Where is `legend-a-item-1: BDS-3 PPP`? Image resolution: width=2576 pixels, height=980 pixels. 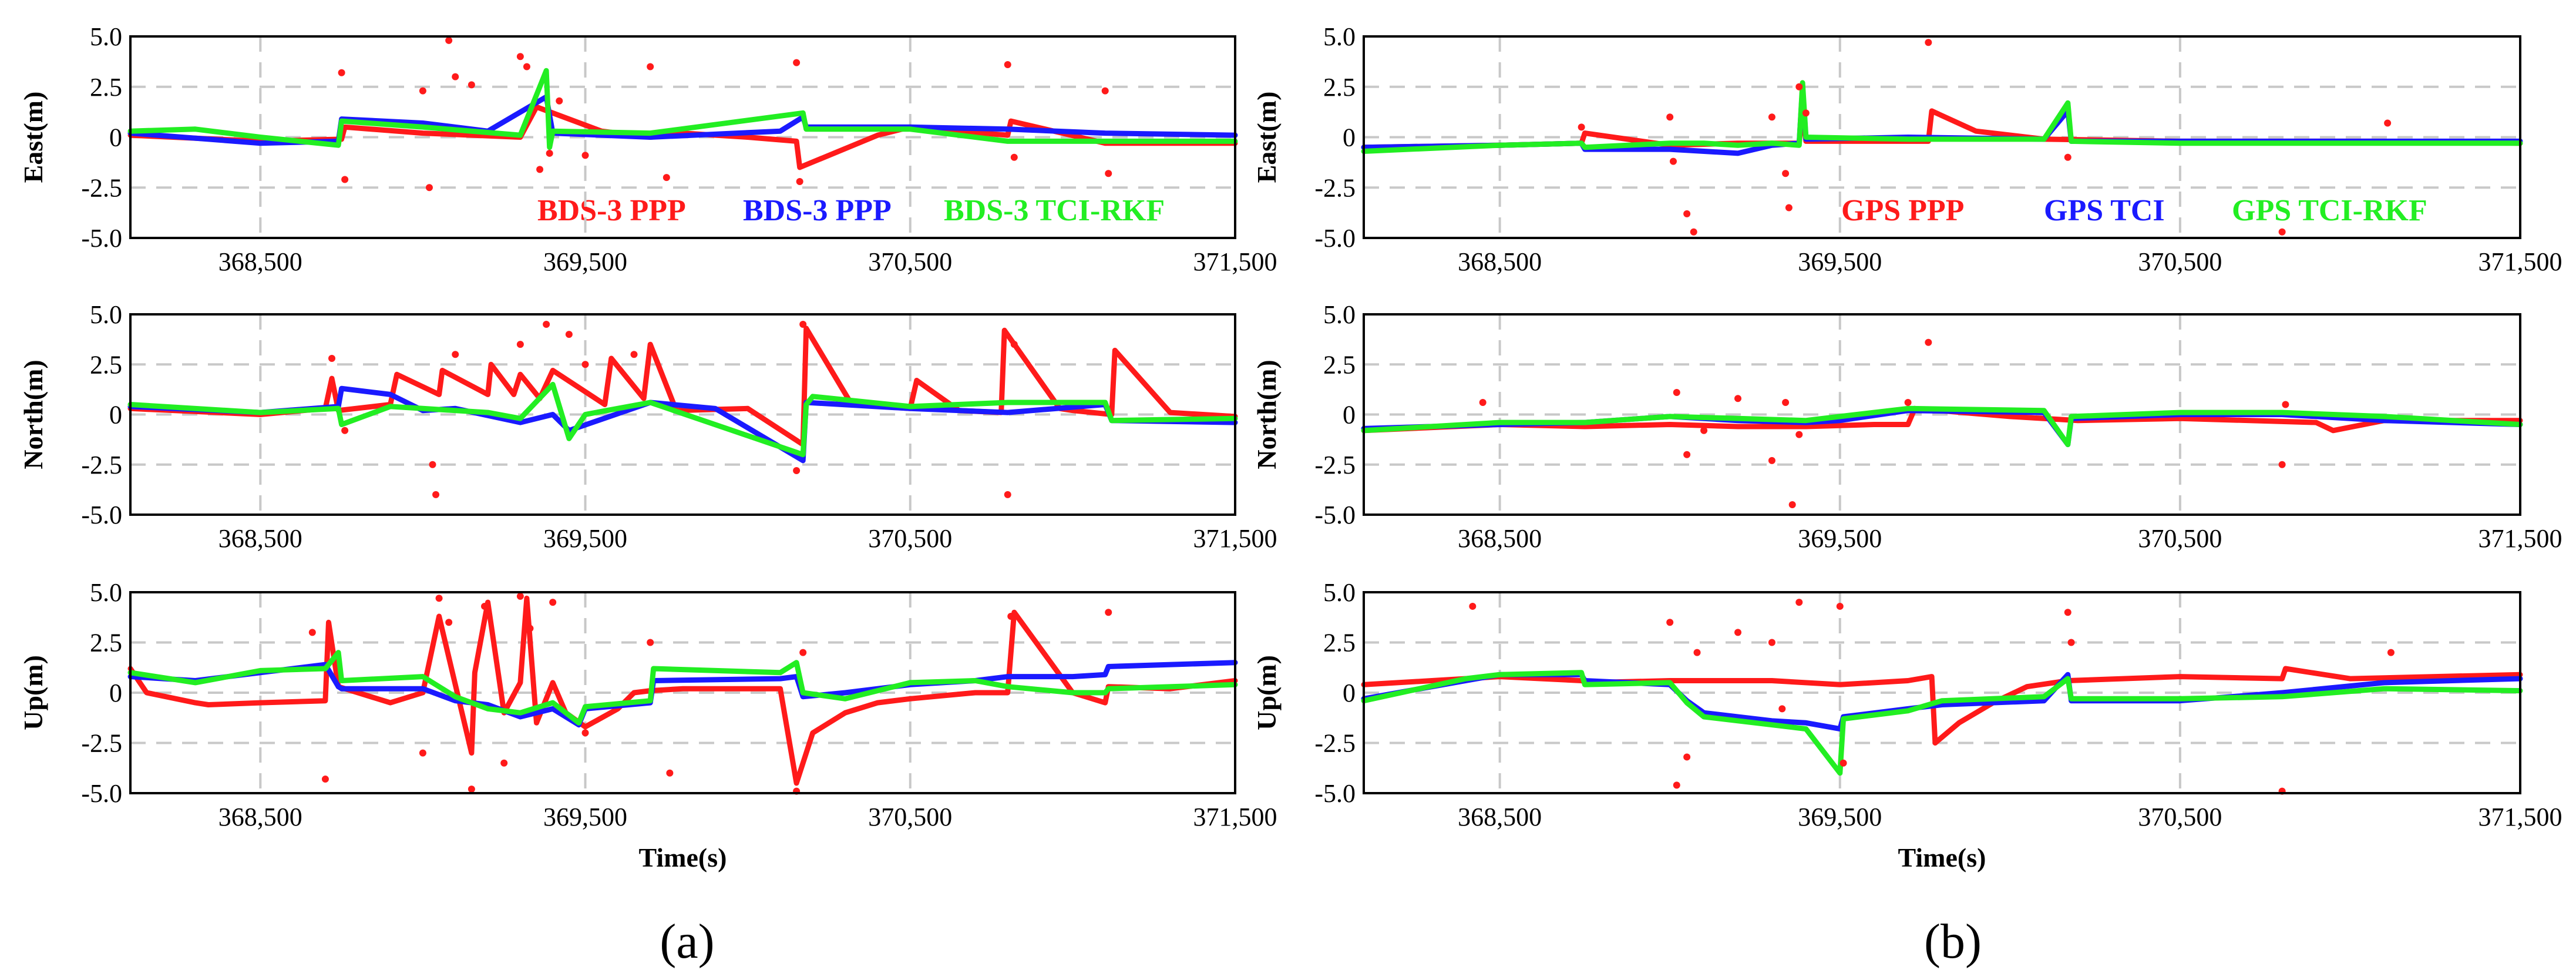
legend-a-item-1: BDS-3 PPP is located at coordinates (611, 210).